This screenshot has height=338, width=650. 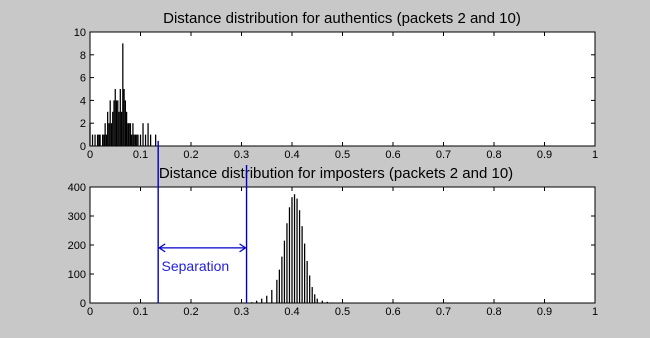 I want to click on authentics-y-tick-label: 2, so click(x=83, y=124).